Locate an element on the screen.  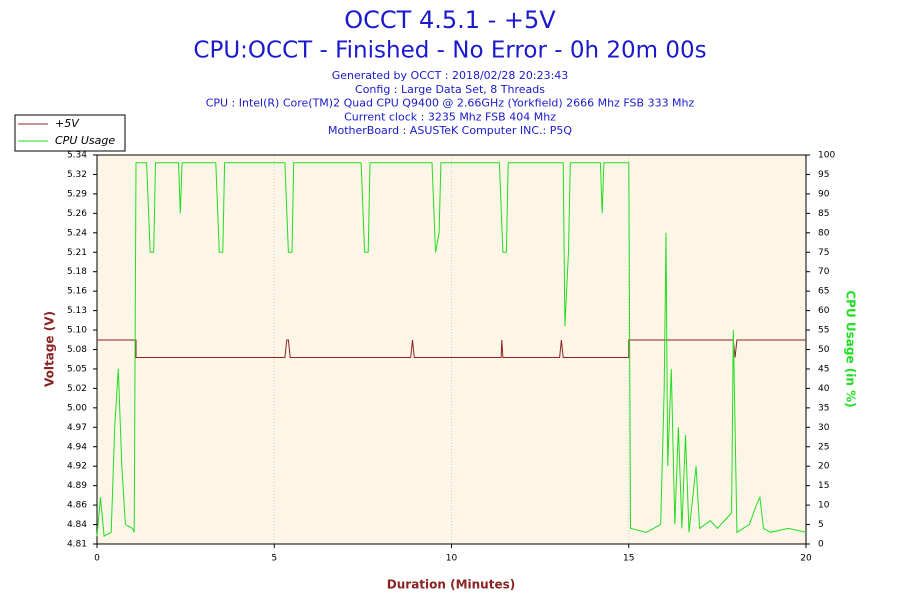
y-tick-label: 4.89 is located at coordinates (77, 486).